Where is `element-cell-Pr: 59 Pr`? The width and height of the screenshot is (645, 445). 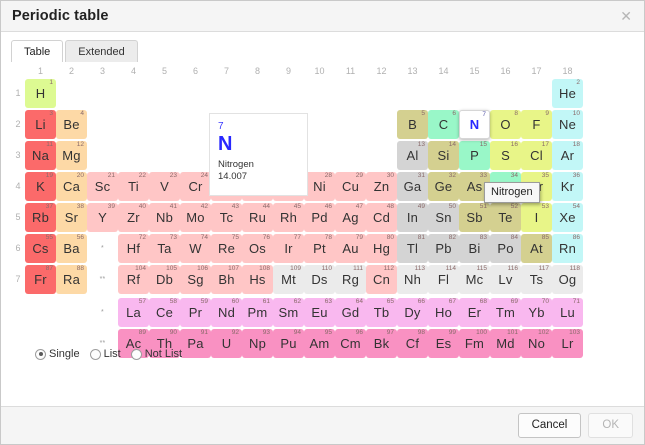 element-cell-Pr: 59 Pr is located at coordinates (195, 312).